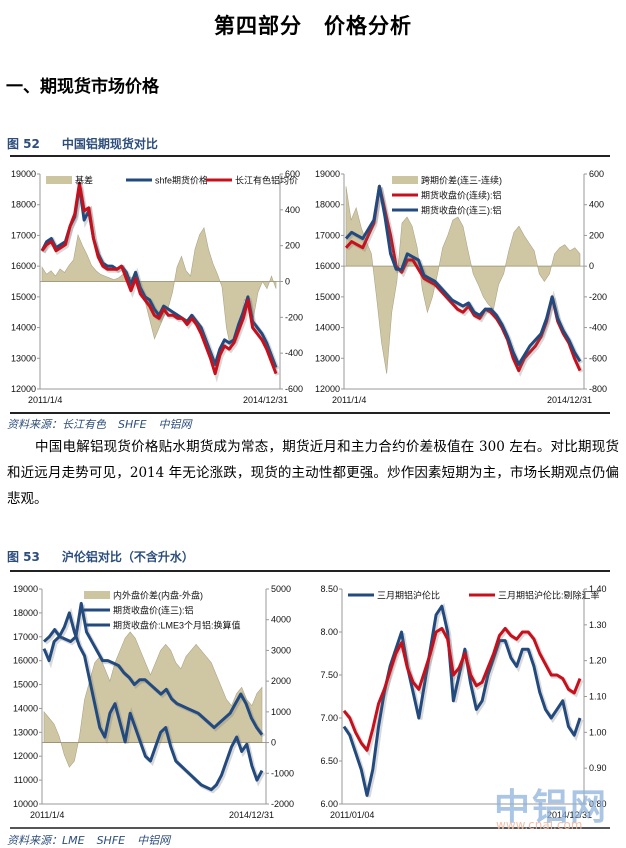 This screenshot has width=626, height=848. What do you see at coordinates (23, 144) in the screenshot?
I see `figure-52-number: 图 52` at bounding box center [23, 144].